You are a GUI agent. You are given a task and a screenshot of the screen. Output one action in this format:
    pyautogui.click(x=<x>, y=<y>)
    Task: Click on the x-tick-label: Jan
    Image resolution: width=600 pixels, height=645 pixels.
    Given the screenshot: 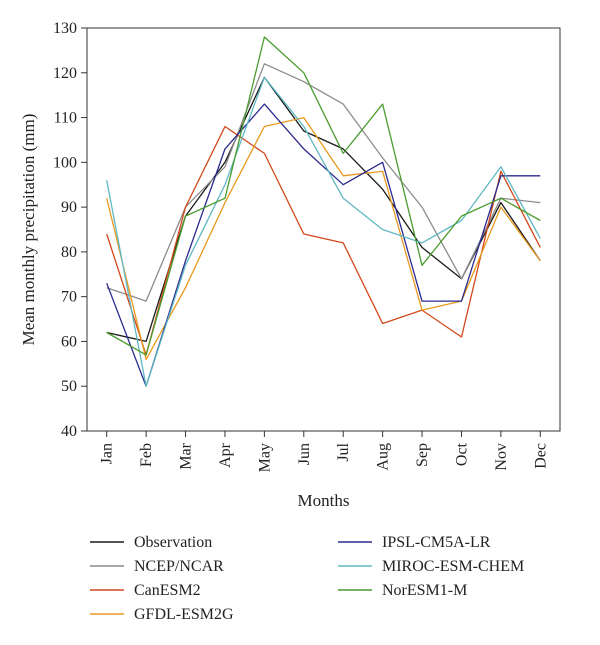 What is the action you would take?
    pyautogui.click(x=107, y=453)
    